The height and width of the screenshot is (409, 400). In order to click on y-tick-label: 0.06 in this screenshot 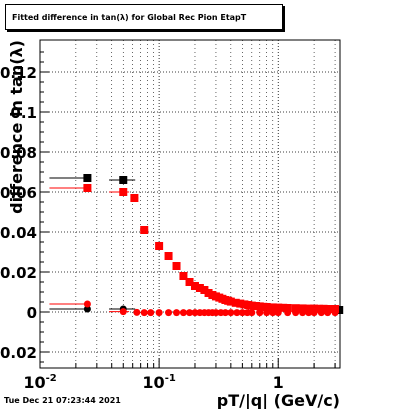, I will do `click(18, 193)`.